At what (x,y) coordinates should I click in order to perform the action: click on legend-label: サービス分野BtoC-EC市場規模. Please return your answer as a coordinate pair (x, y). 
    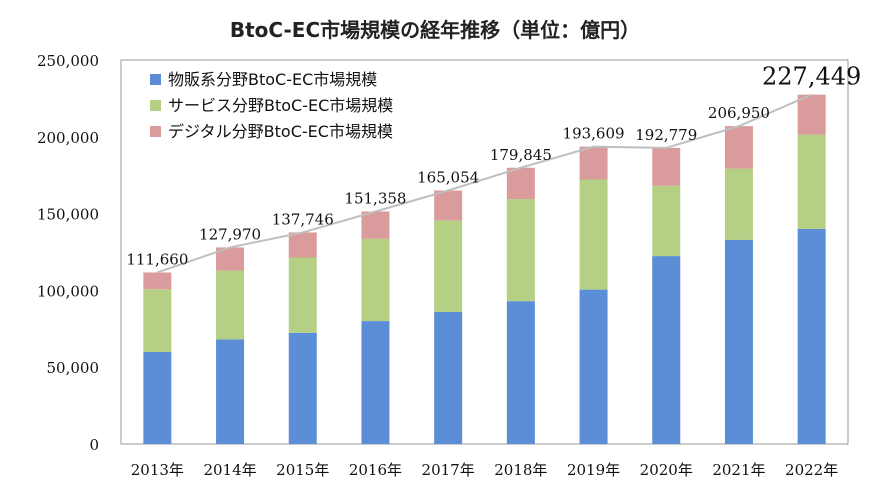
    Looking at the image, I should click on (280, 105).